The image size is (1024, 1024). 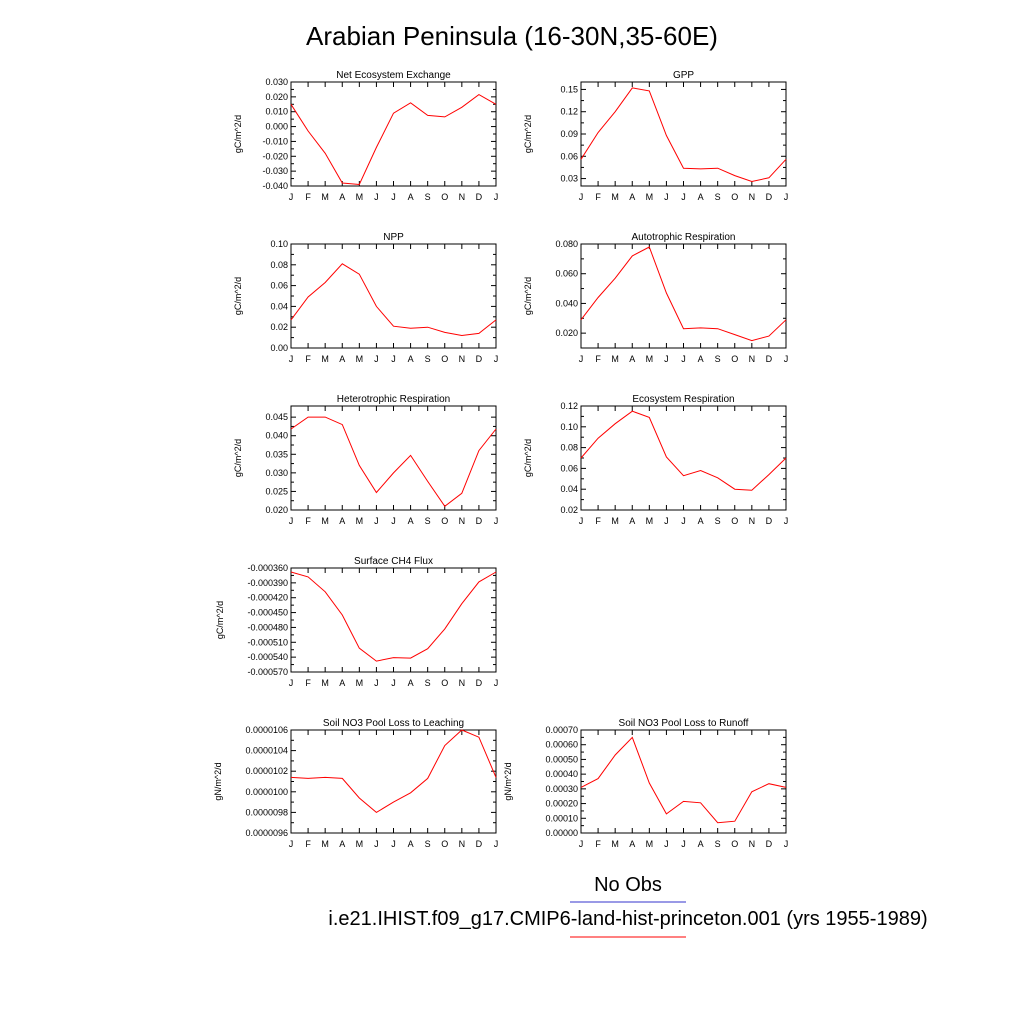 I want to click on y-tick-label: 0.040, so click(x=276, y=436).